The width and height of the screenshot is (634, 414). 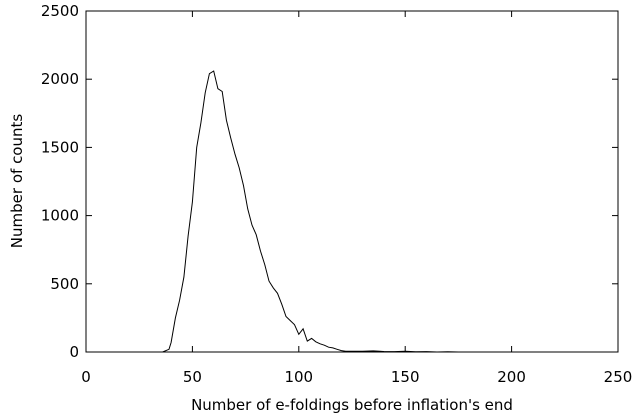 I want to click on y-tick-label: 1000, so click(x=60, y=216).